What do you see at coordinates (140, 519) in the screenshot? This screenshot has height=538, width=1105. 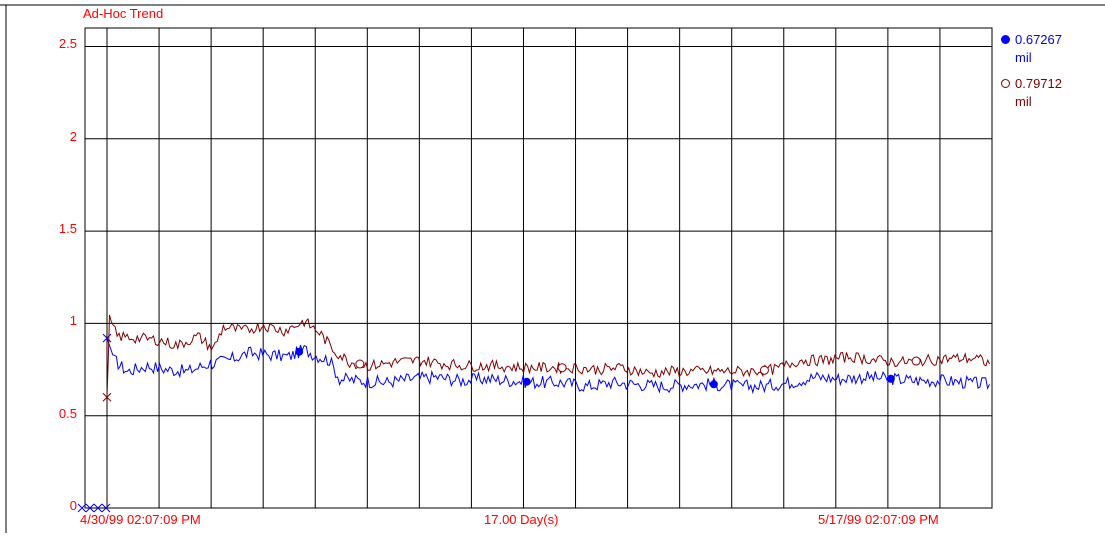 I see `x-start-label: 4/30/99 02:07:09 PM` at bounding box center [140, 519].